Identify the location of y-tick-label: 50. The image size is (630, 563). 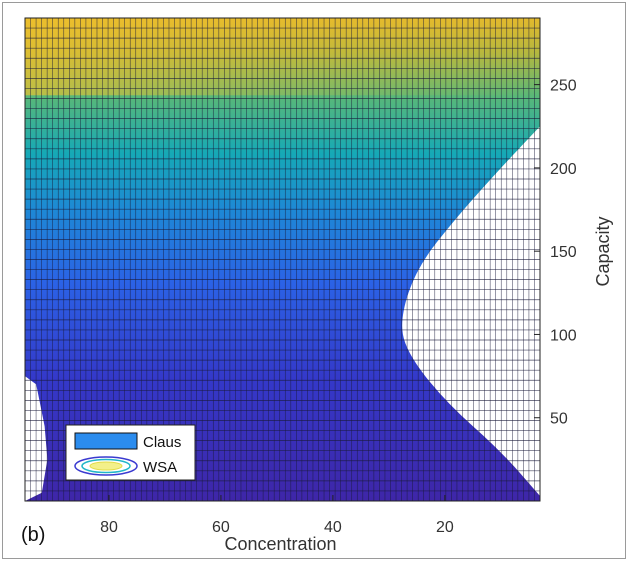
(559, 419).